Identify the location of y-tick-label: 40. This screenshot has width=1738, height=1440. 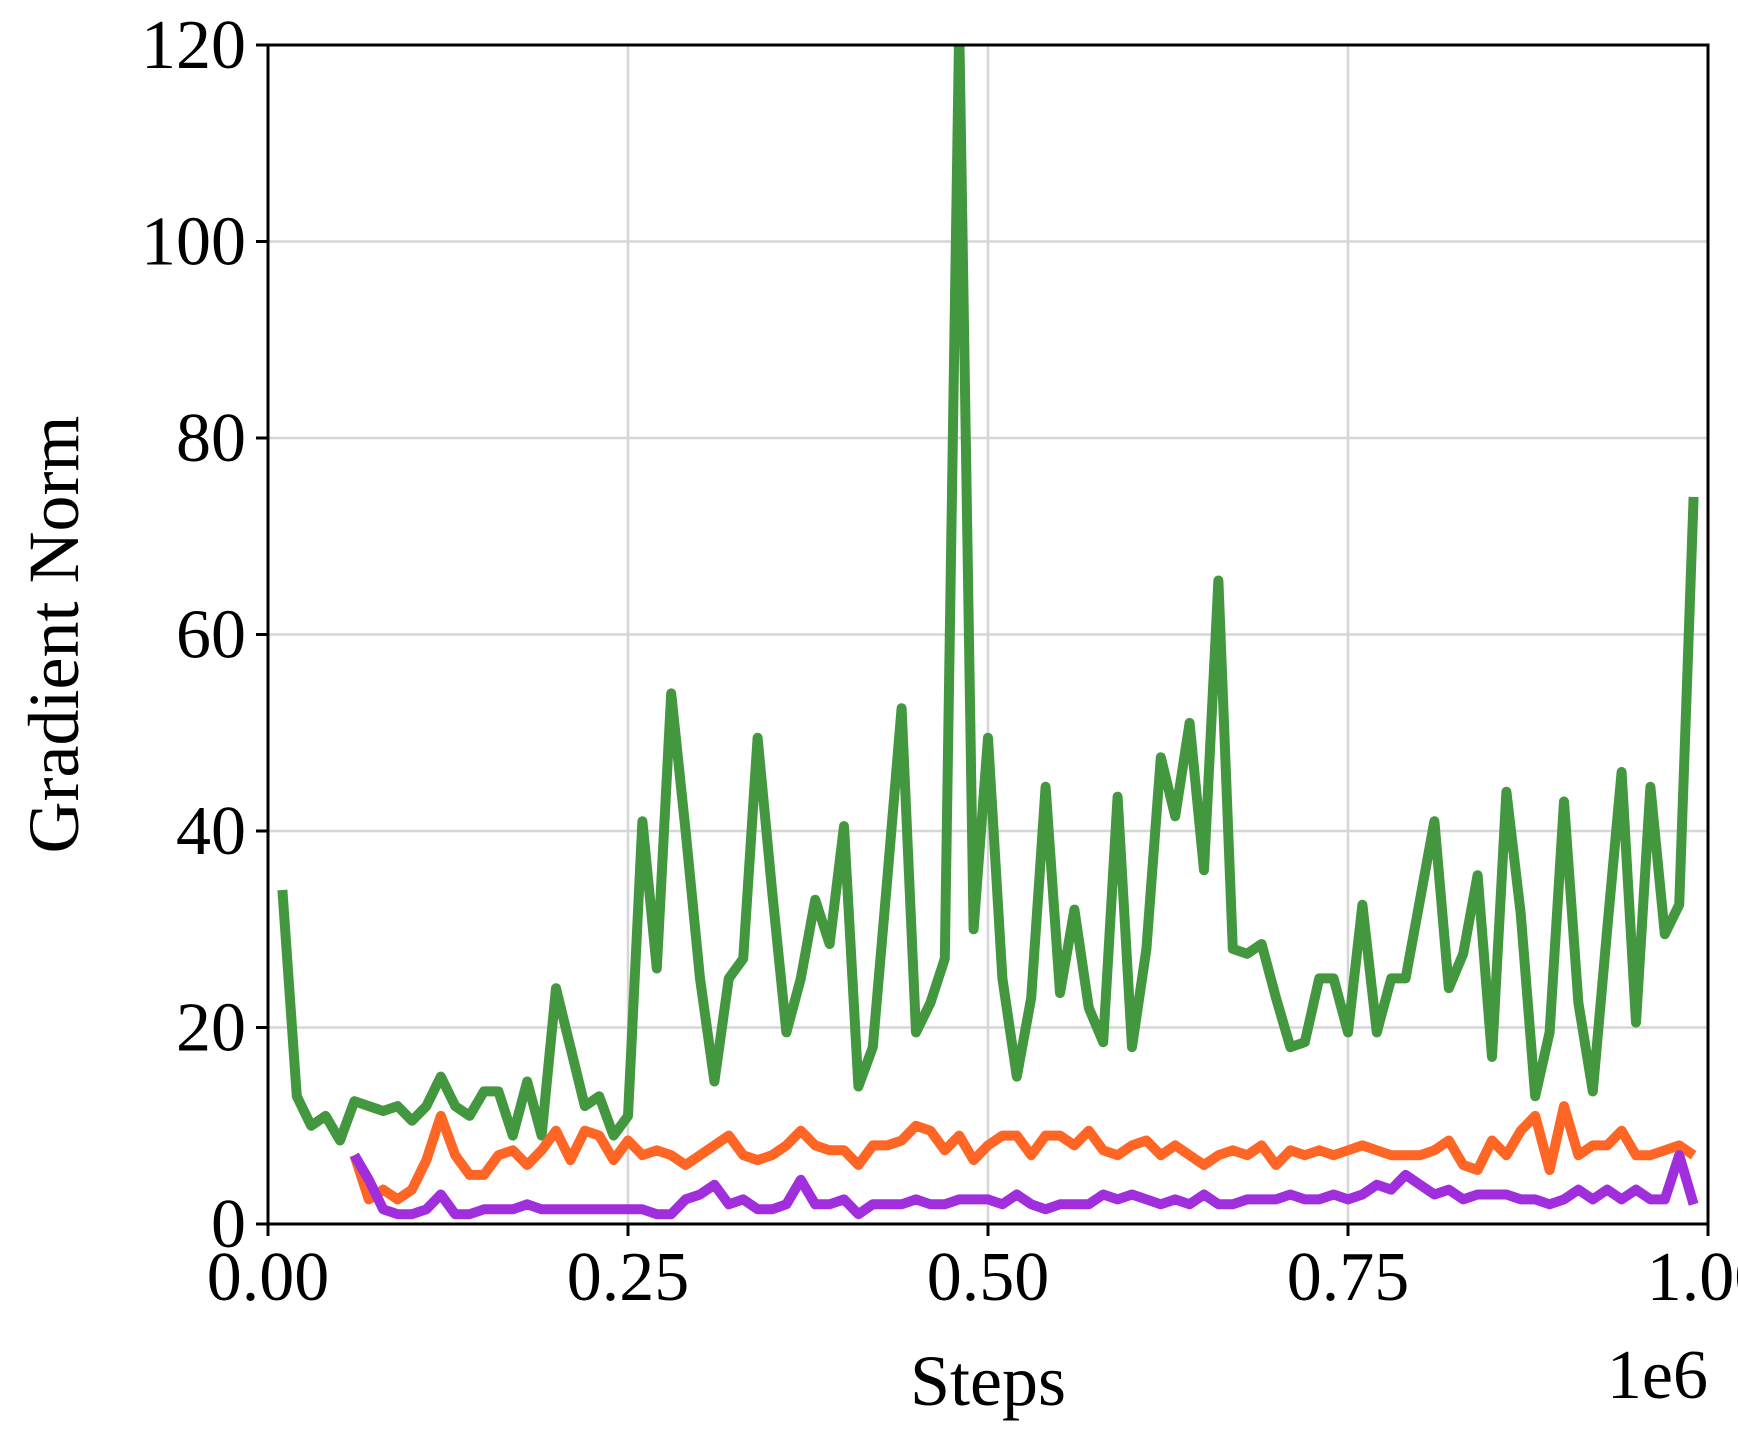
(211, 831).